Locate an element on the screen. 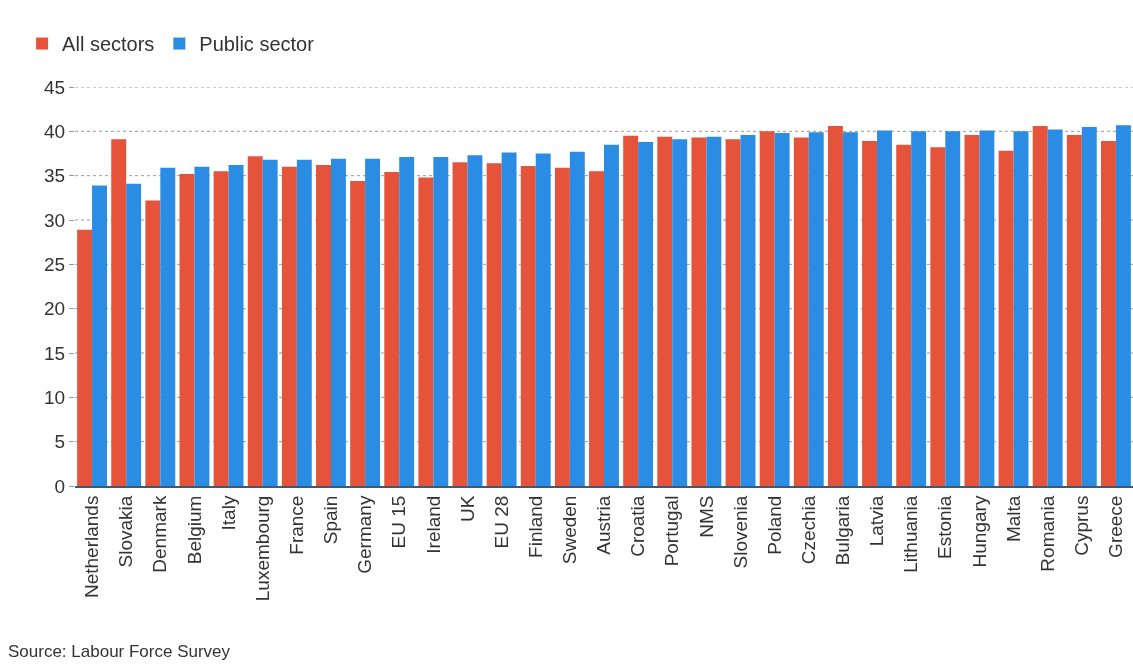 Image resolution: width=1133 pixels, height=669 pixels. x-tick-label: Luxembourg is located at coordinates (262, 548).